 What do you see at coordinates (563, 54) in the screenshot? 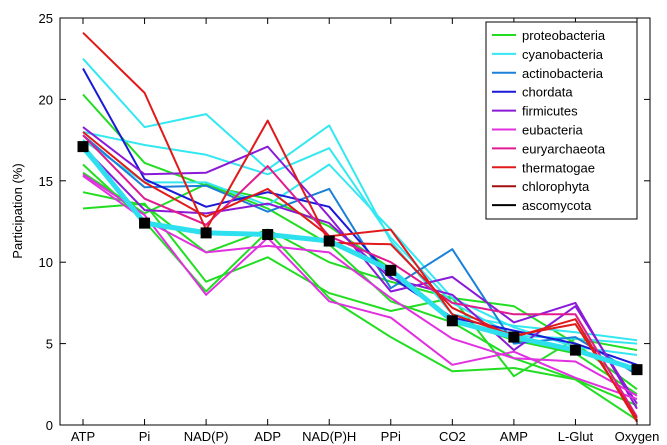
I see `legend-label-1: cyanobacteria` at bounding box center [563, 54].